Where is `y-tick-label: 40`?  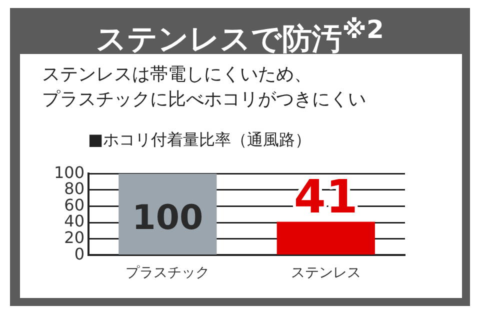
y-tick-label: 40 is located at coordinates (74, 221).